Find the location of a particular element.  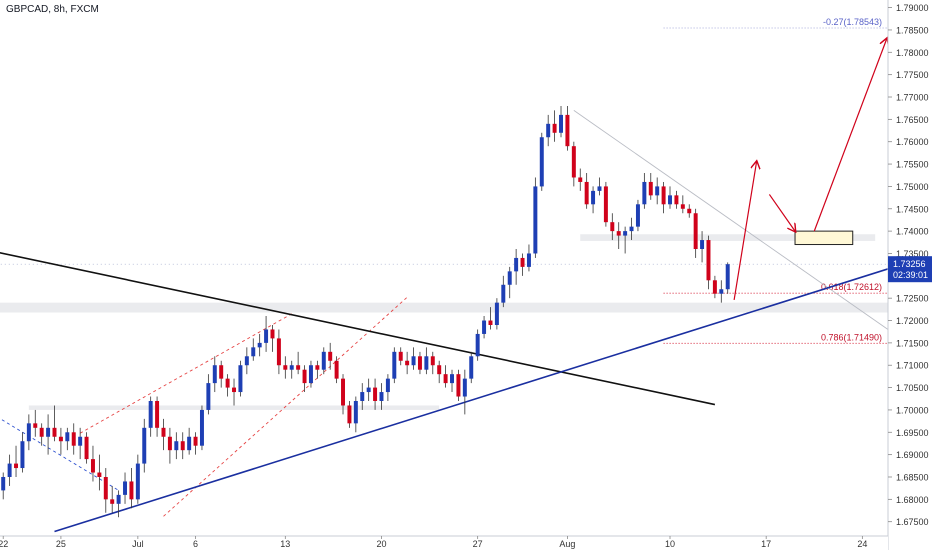

arrow-down is located at coordinates (781, 212).